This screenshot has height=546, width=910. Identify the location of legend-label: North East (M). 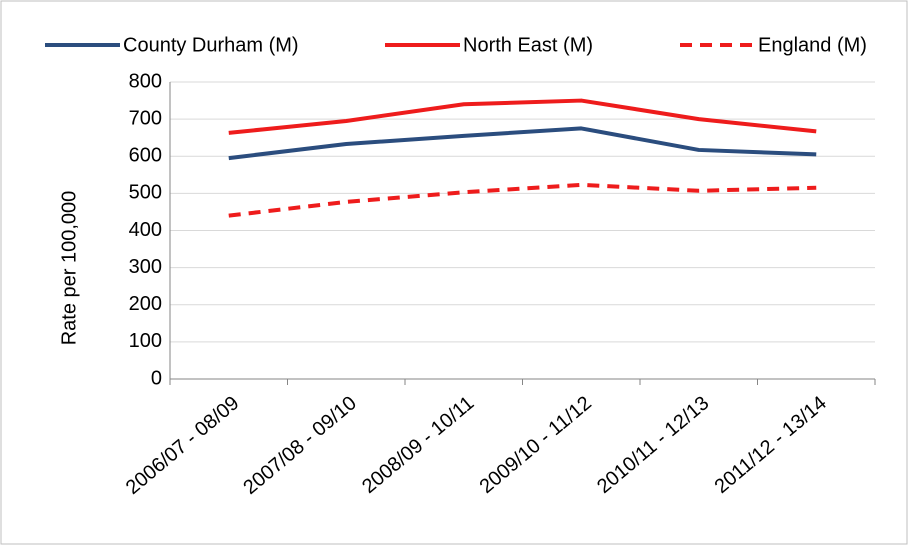
(528, 45).